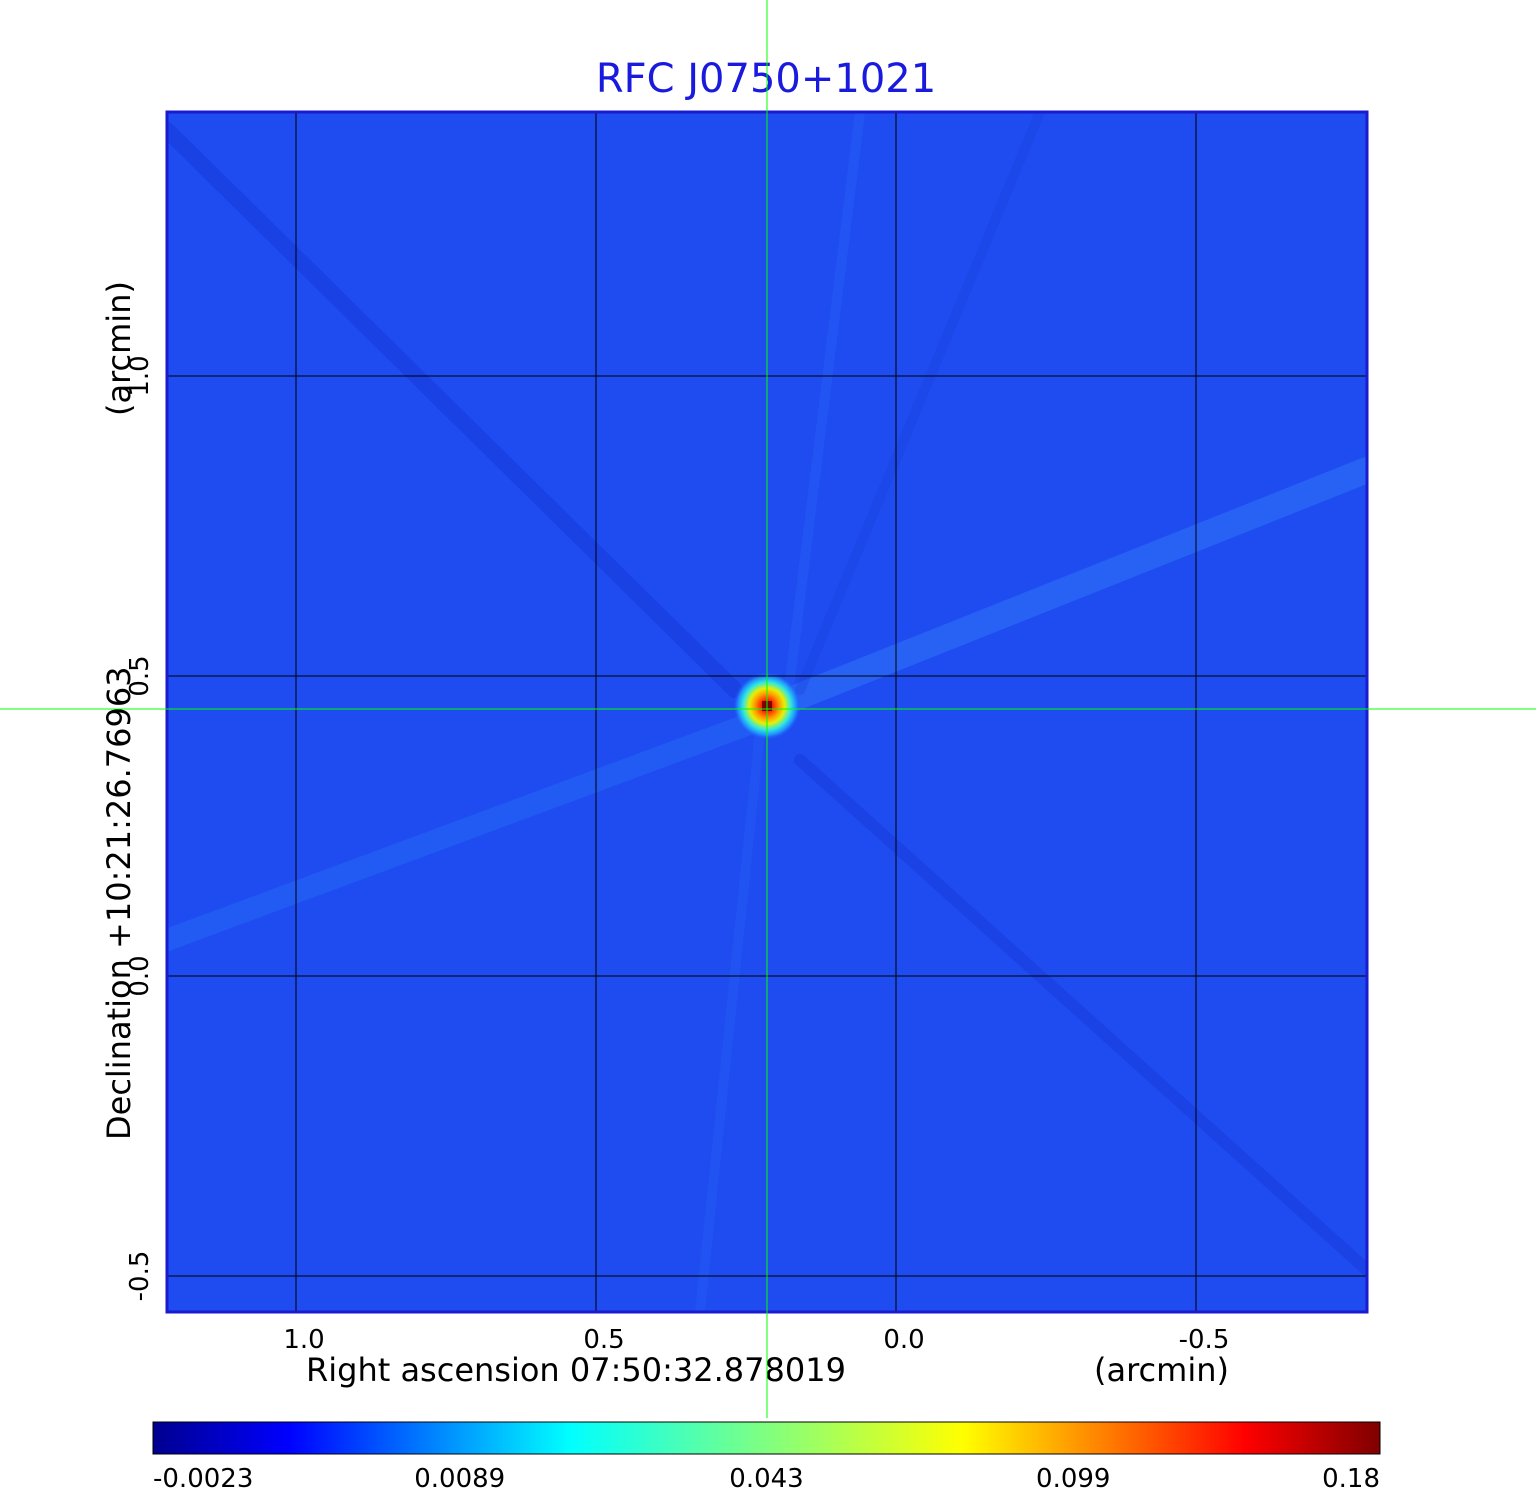  Describe the element at coordinates (203, 1479) in the screenshot. I see `colorbar-tick-label: -0.0023` at that location.